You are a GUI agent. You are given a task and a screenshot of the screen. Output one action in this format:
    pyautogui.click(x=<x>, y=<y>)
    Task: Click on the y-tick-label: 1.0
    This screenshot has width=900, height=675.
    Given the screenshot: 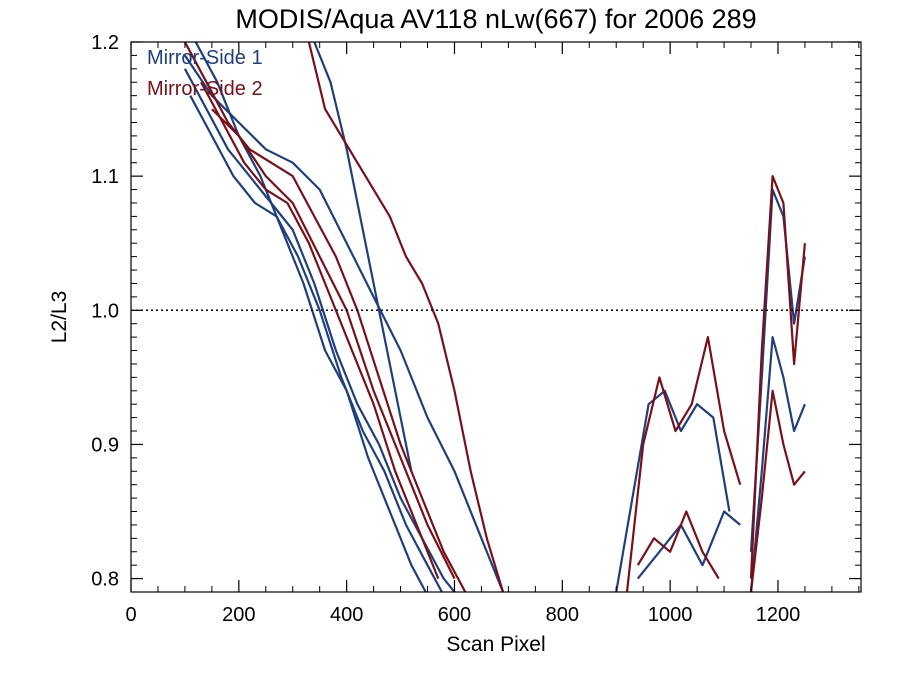 What is the action you would take?
    pyautogui.click(x=105, y=311)
    